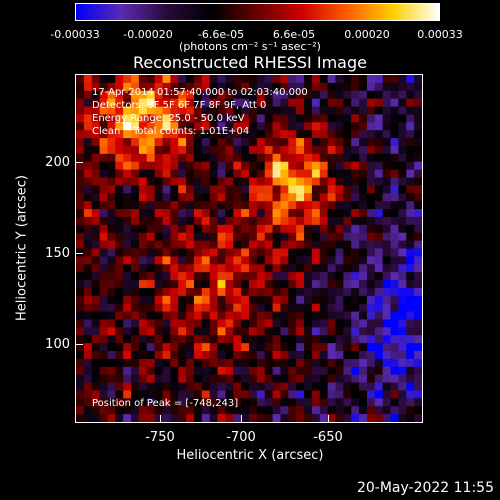 This screenshot has height=500, width=500. I want to click on colorbar-tick-label: 0.00033, so click(440, 34).